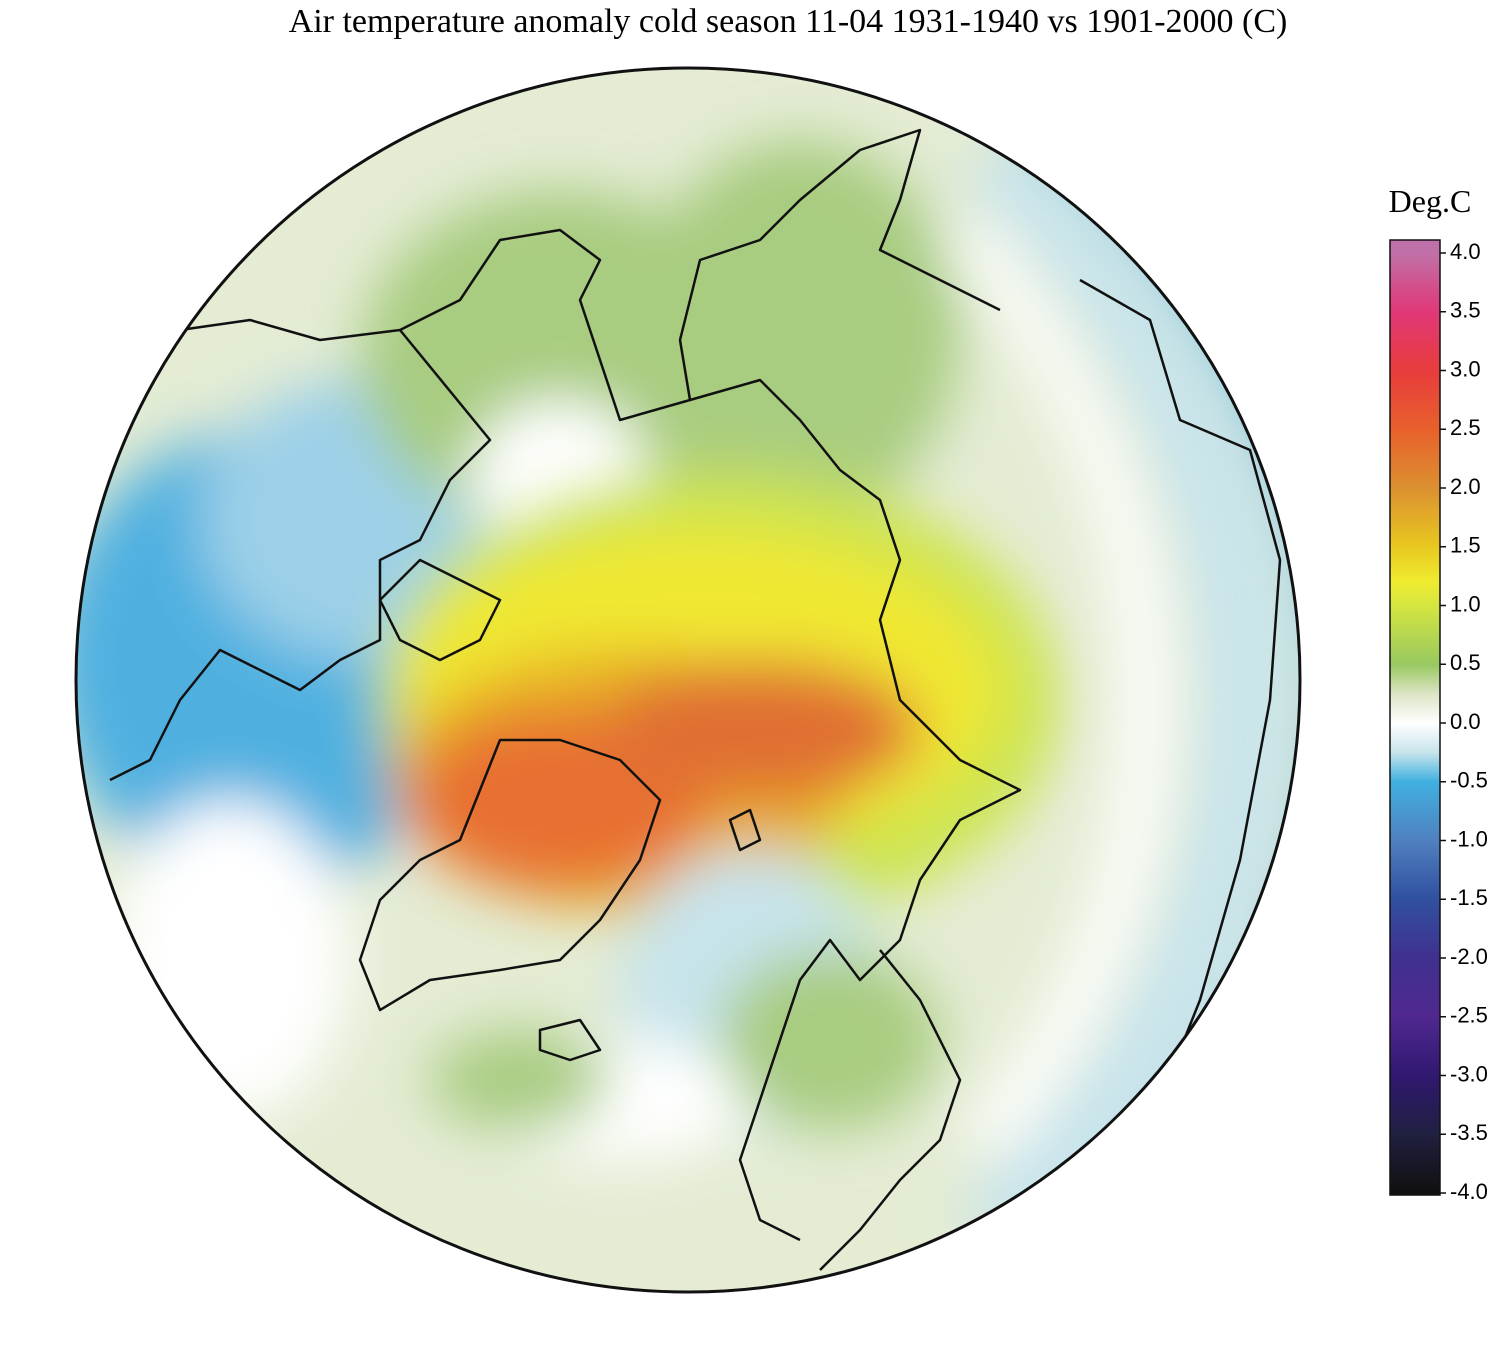 Image resolution: width=1500 pixels, height=1355 pixels. I want to click on colorbar-tick-label: 0.0, so click(1465, 721).